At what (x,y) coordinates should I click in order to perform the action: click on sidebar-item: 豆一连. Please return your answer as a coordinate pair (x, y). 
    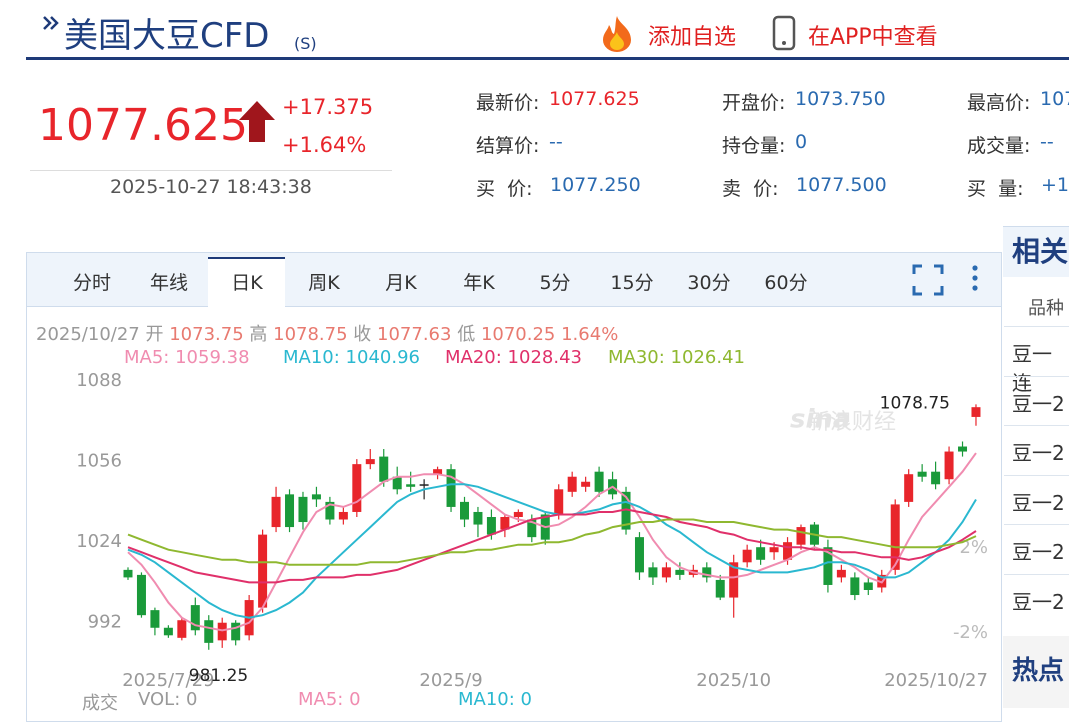
    Looking at the image, I should click on (1032, 368).